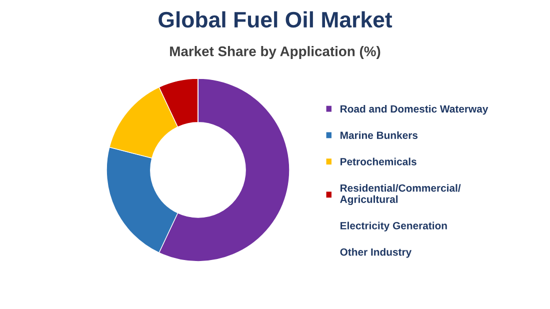 This screenshot has height=309, width=550. Describe the element at coordinates (376, 253) in the screenshot. I see `category-label: Other Industry` at that location.